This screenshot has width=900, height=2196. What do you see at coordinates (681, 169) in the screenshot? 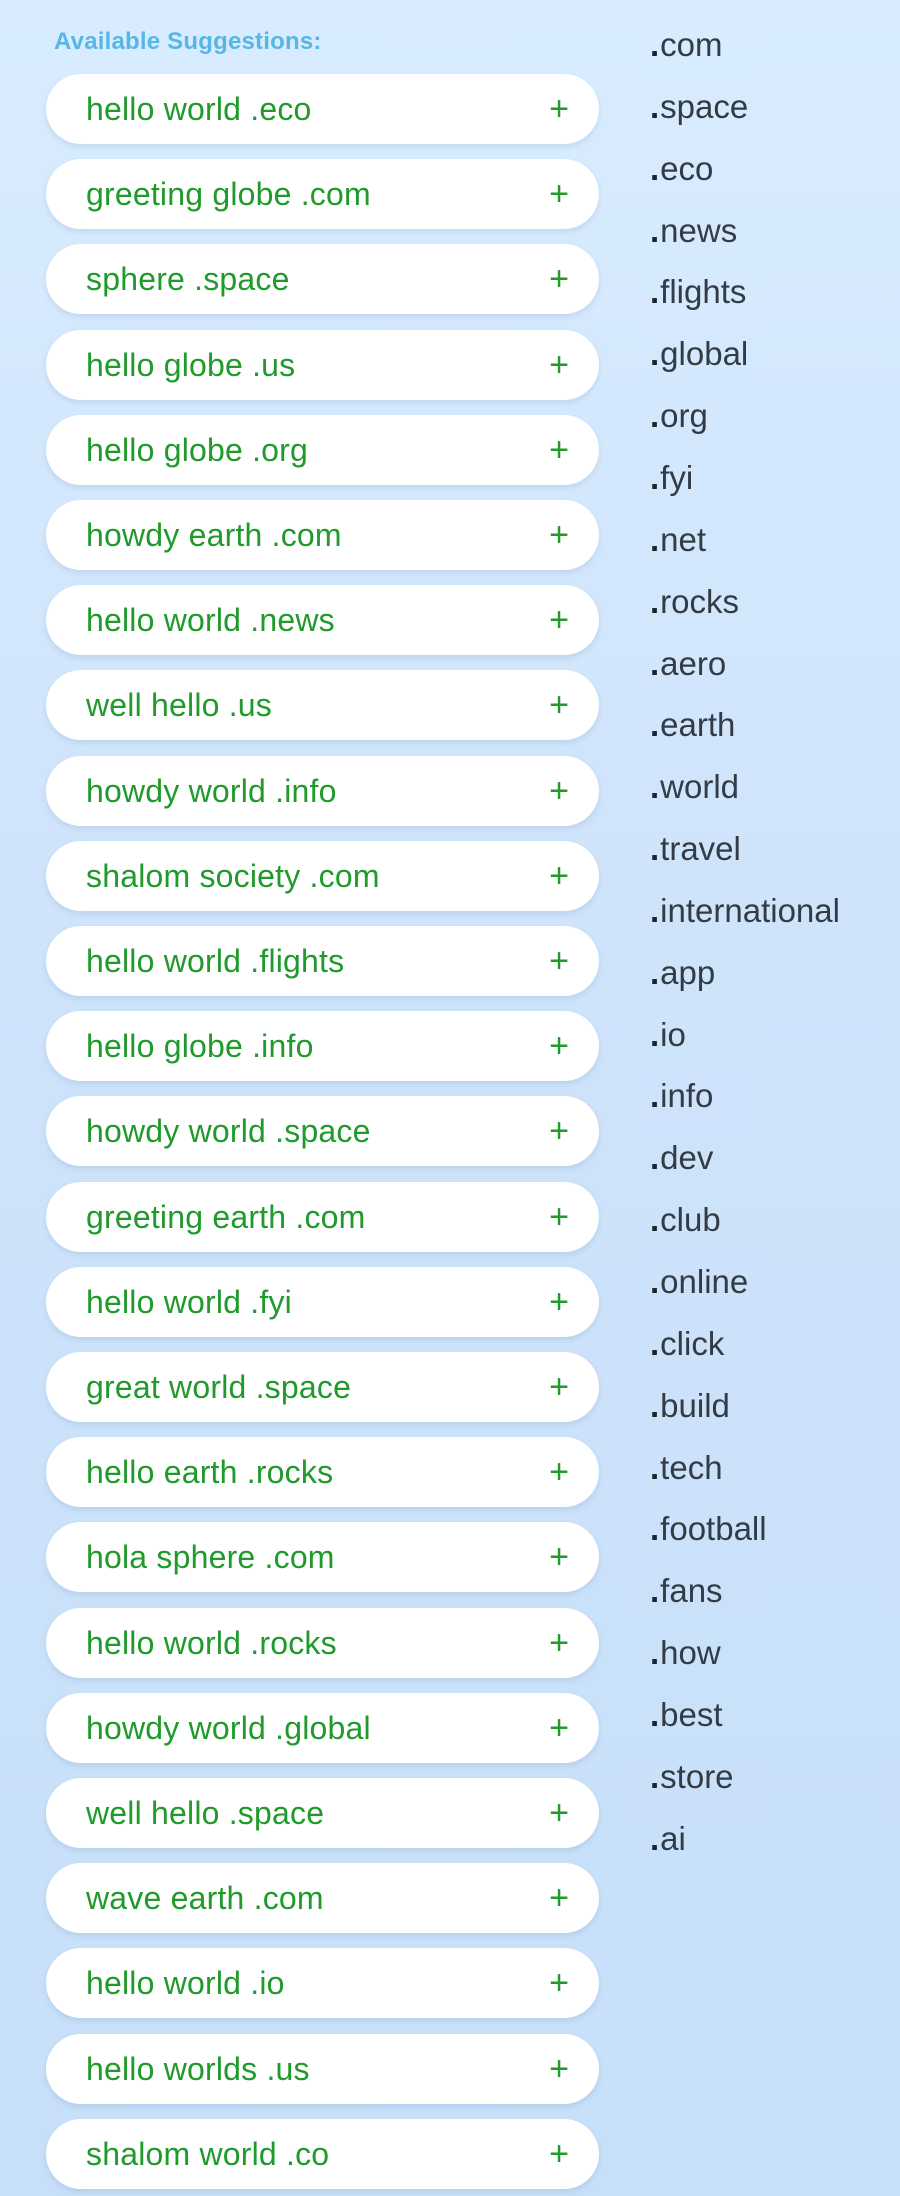
I see `tld-item: .eco` at bounding box center [681, 169].